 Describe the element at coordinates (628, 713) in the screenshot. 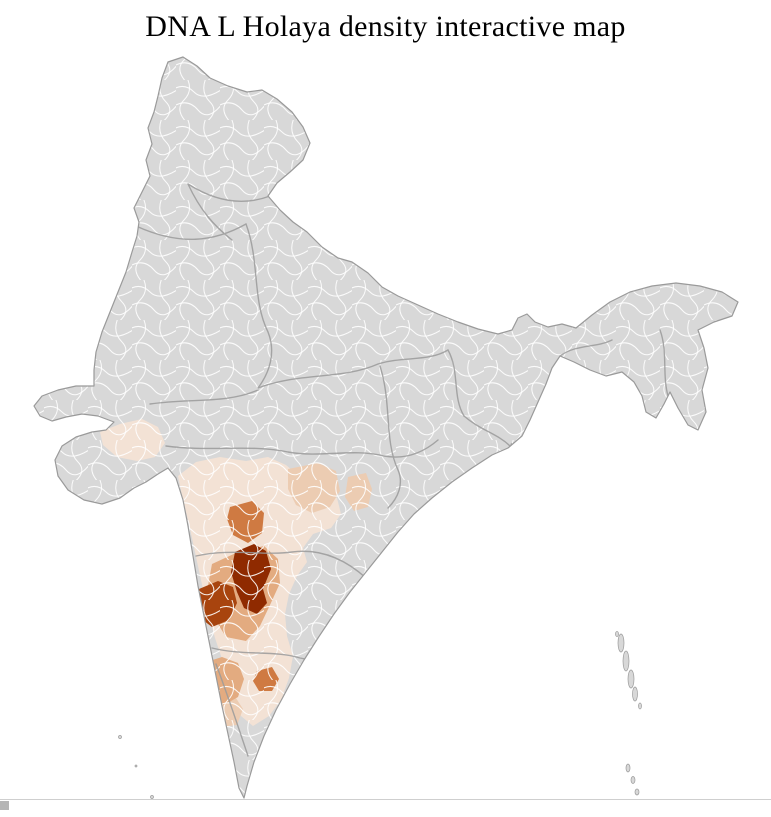

I see `andaman-nicobar-islands` at that location.